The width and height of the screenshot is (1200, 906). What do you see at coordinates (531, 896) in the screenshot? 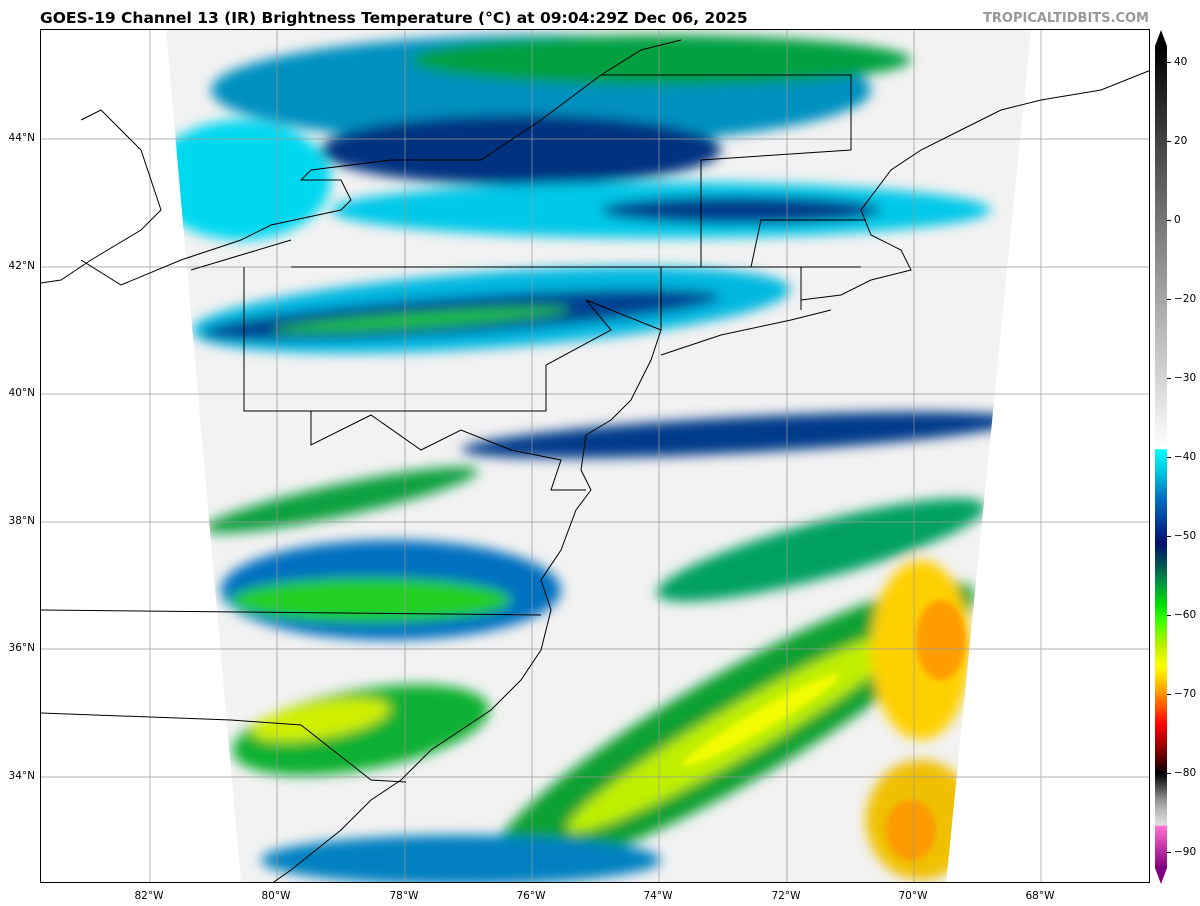
I see `lon-label-76w: 76°W` at bounding box center [531, 896].